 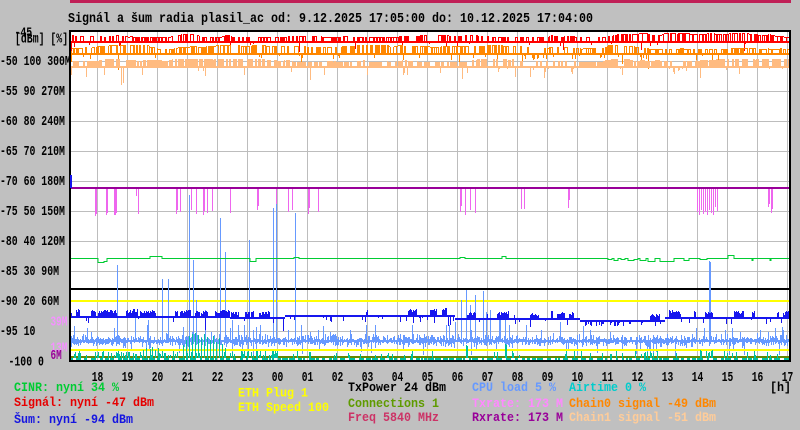 What do you see at coordinates (780, 387) in the screenshot?
I see `svg-text: [h]` at bounding box center [780, 387].